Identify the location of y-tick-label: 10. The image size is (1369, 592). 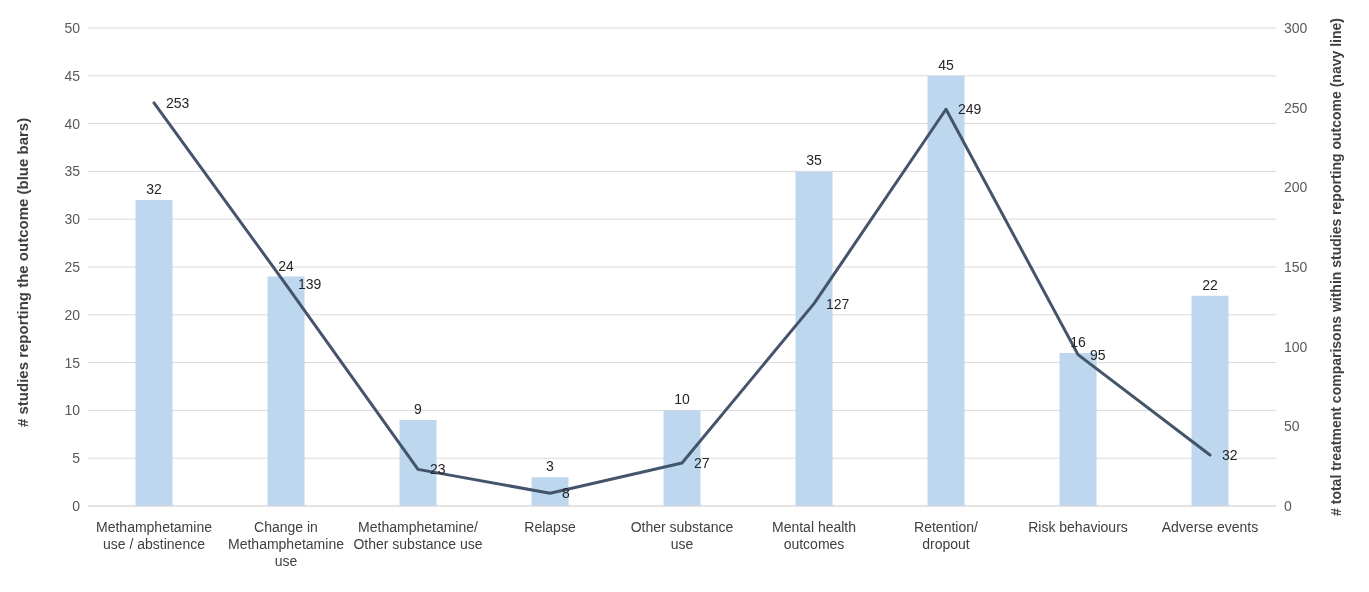
(72, 410).